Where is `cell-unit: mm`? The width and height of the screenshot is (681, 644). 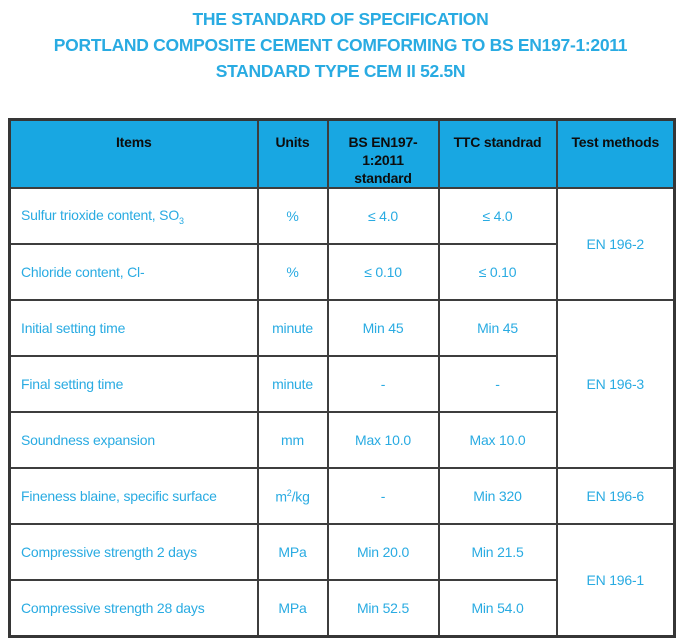
cell-unit: mm is located at coordinates (292, 440).